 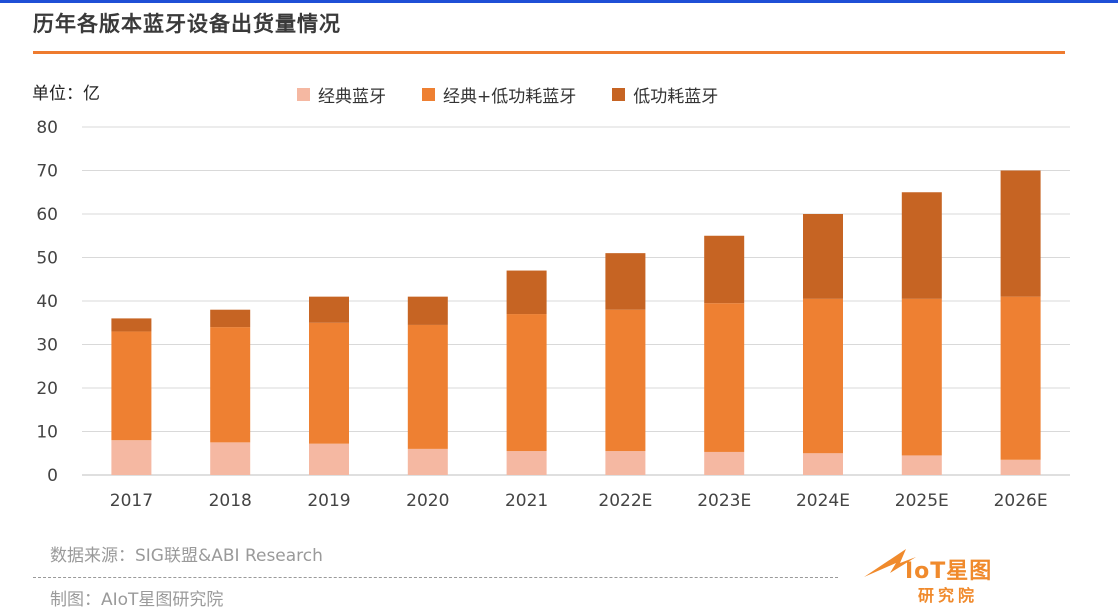 What do you see at coordinates (131, 501) in the screenshot?
I see `x-tick-label: 2017` at bounding box center [131, 501].